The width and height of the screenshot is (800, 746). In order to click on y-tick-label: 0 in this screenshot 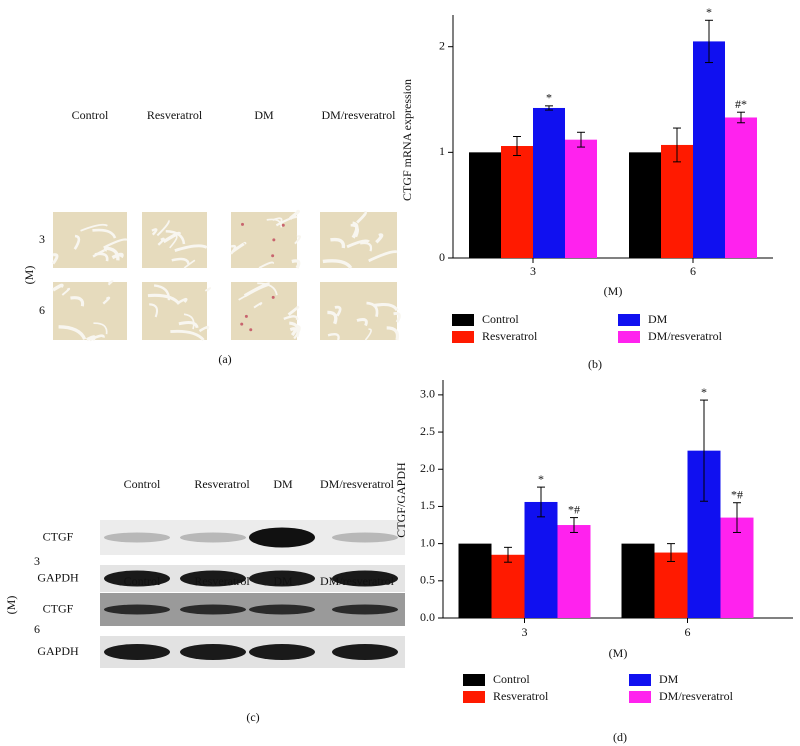, I will do `click(442, 257)`.